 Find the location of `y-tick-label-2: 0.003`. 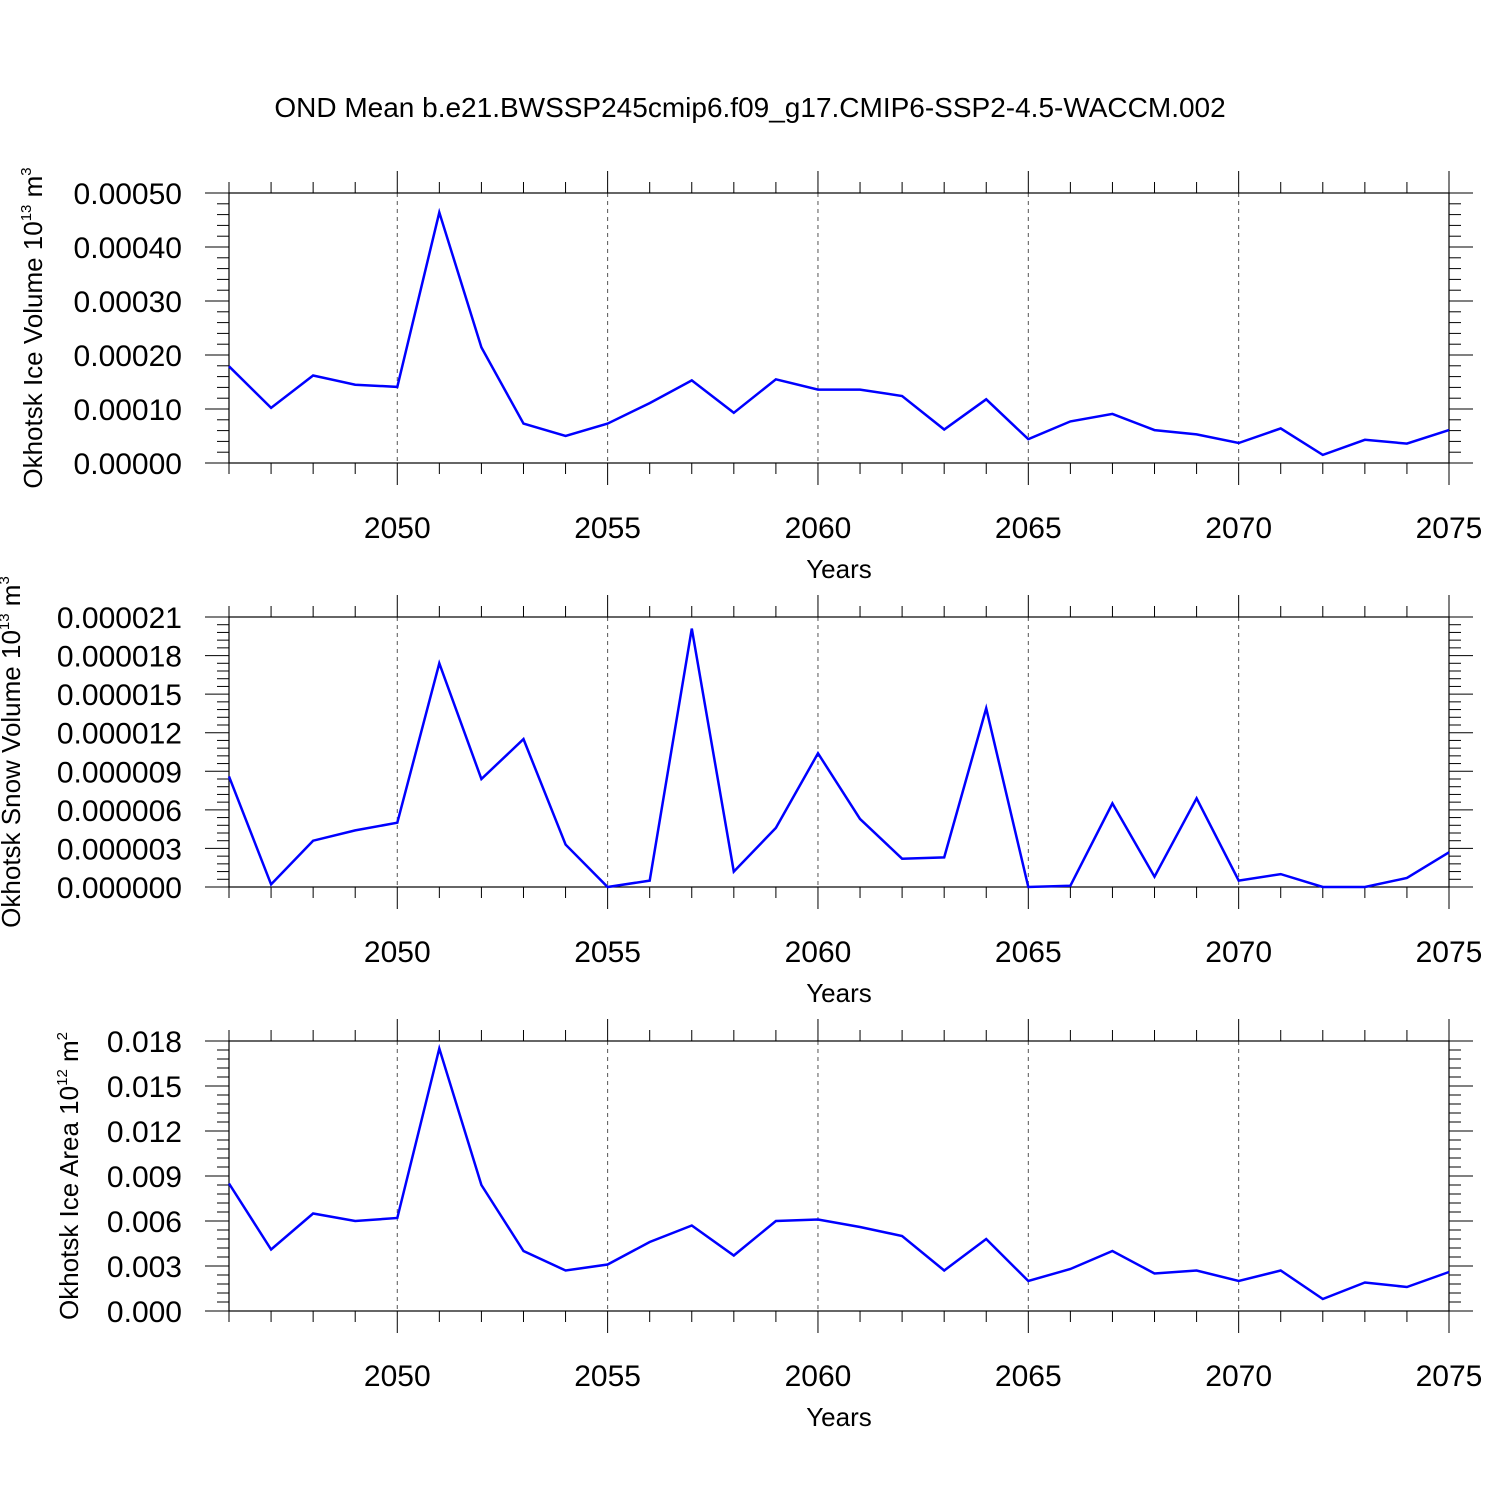

y-tick-label-2: 0.003 is located at coordinates (144, 1267).